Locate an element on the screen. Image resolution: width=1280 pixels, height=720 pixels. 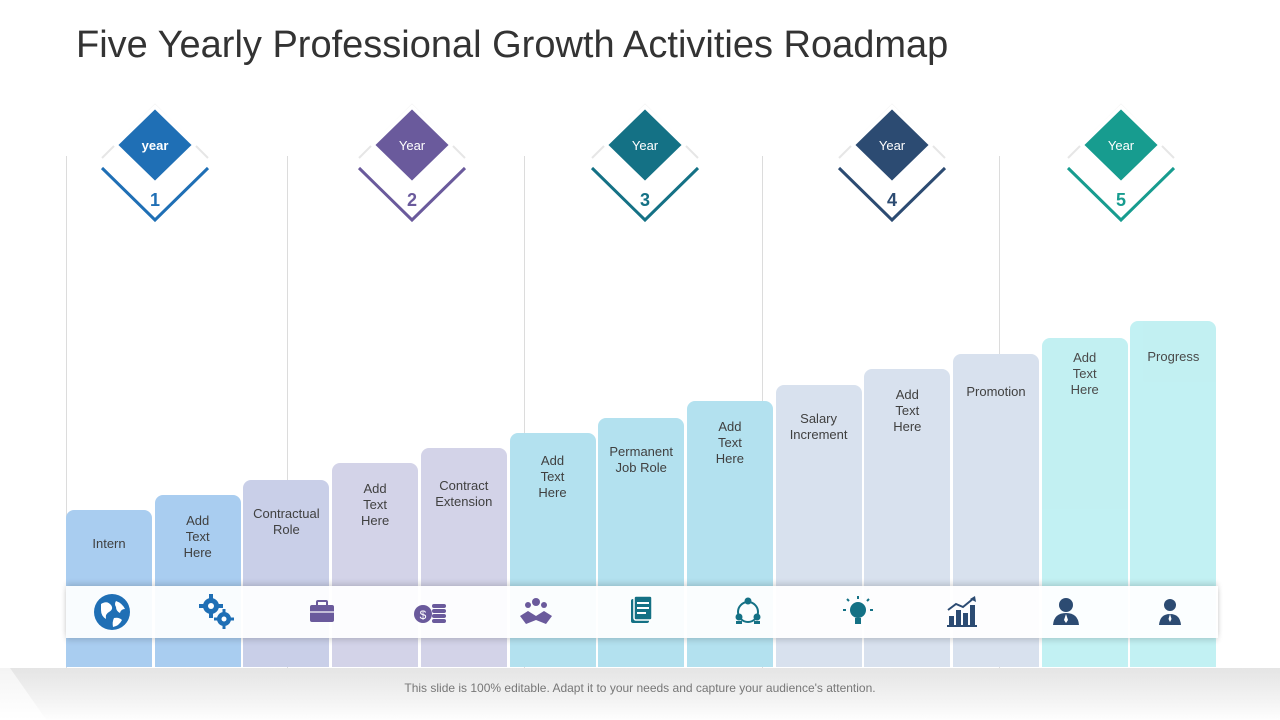
year-marker: Year 2 is located at coordinates (412, 163).